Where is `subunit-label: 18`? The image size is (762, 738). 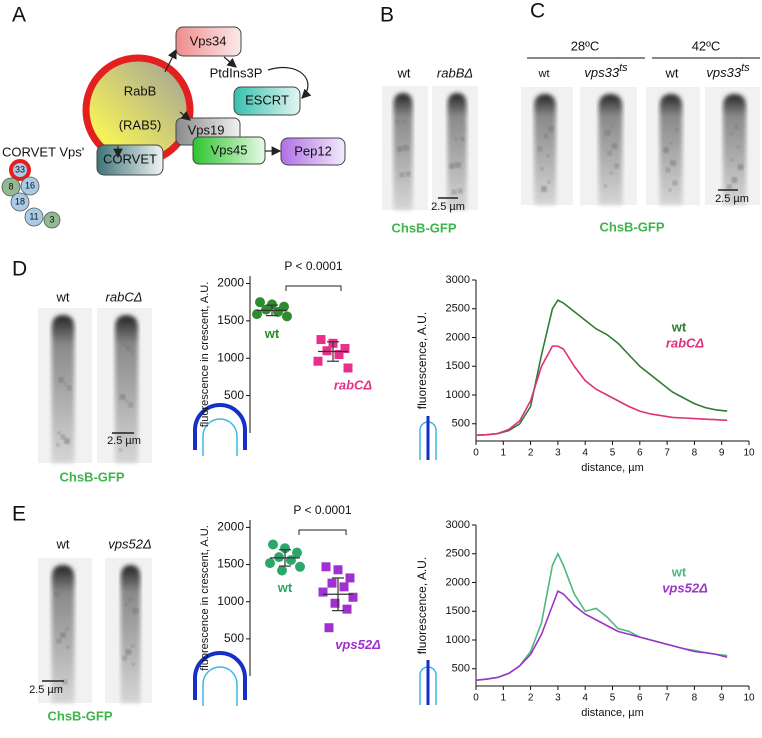 subunit-label: 18 is located at coordinates (20, 201).